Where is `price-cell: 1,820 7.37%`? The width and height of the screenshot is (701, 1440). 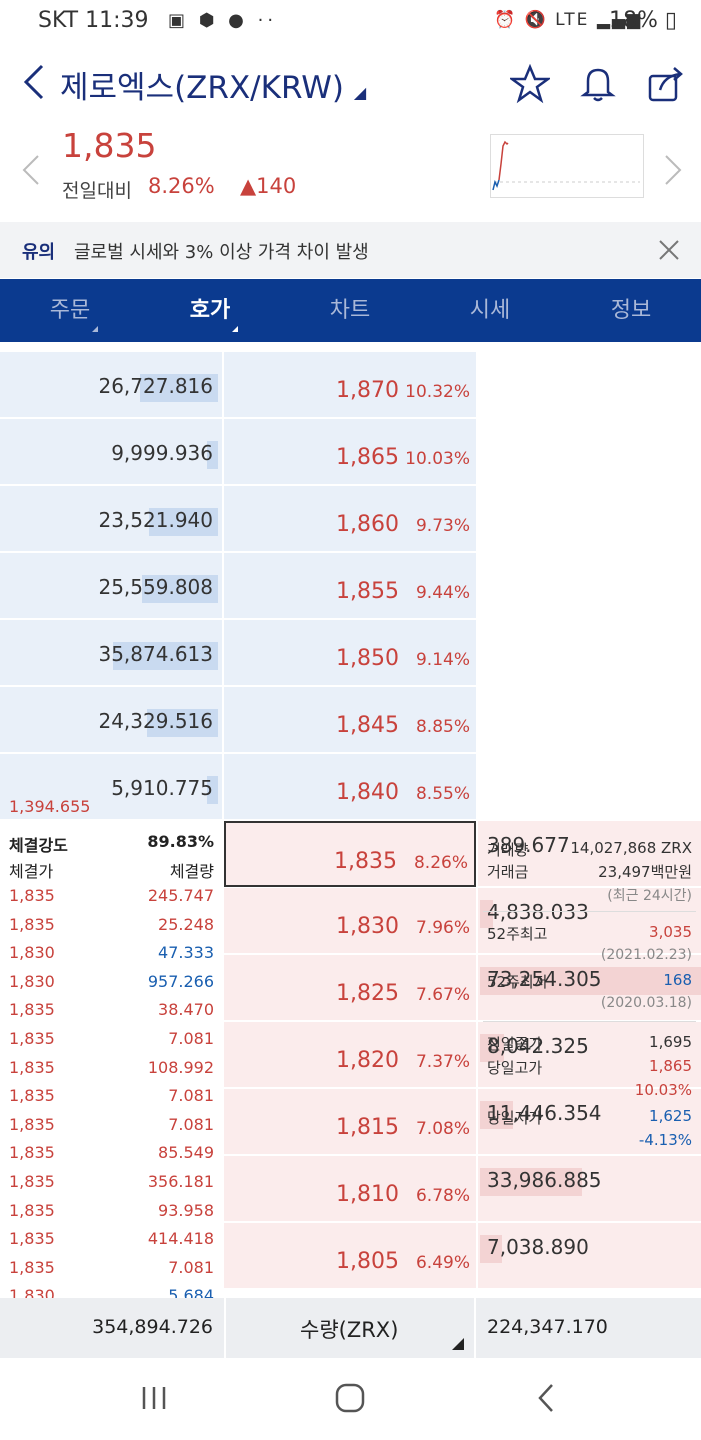
price-cell: 1,820 7.37% is located at coordinates (350, 1055).